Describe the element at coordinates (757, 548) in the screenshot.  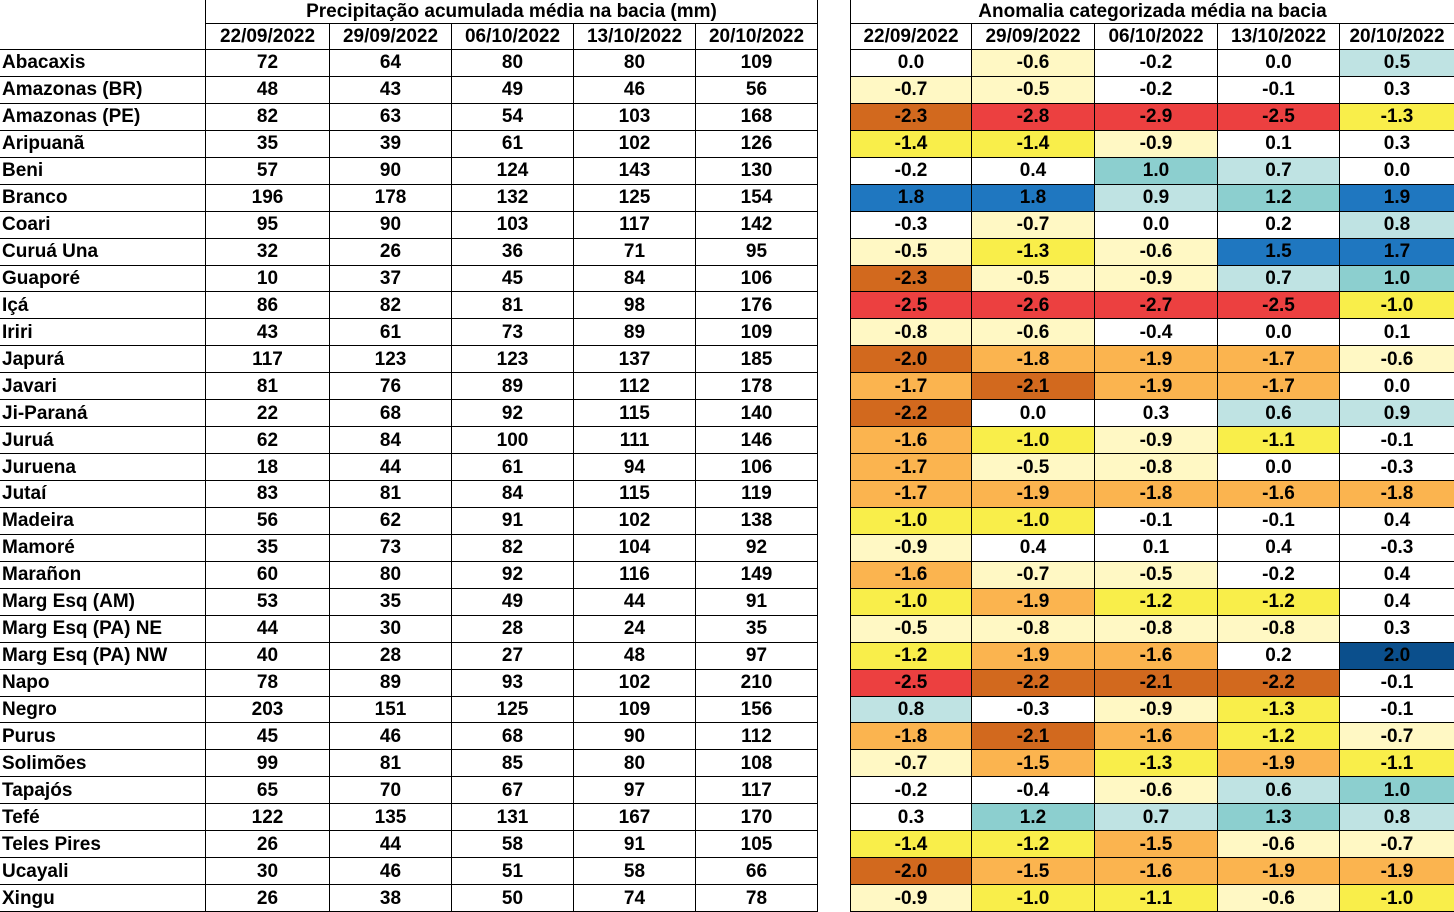
I see `precipitation-value: 92` at that location.